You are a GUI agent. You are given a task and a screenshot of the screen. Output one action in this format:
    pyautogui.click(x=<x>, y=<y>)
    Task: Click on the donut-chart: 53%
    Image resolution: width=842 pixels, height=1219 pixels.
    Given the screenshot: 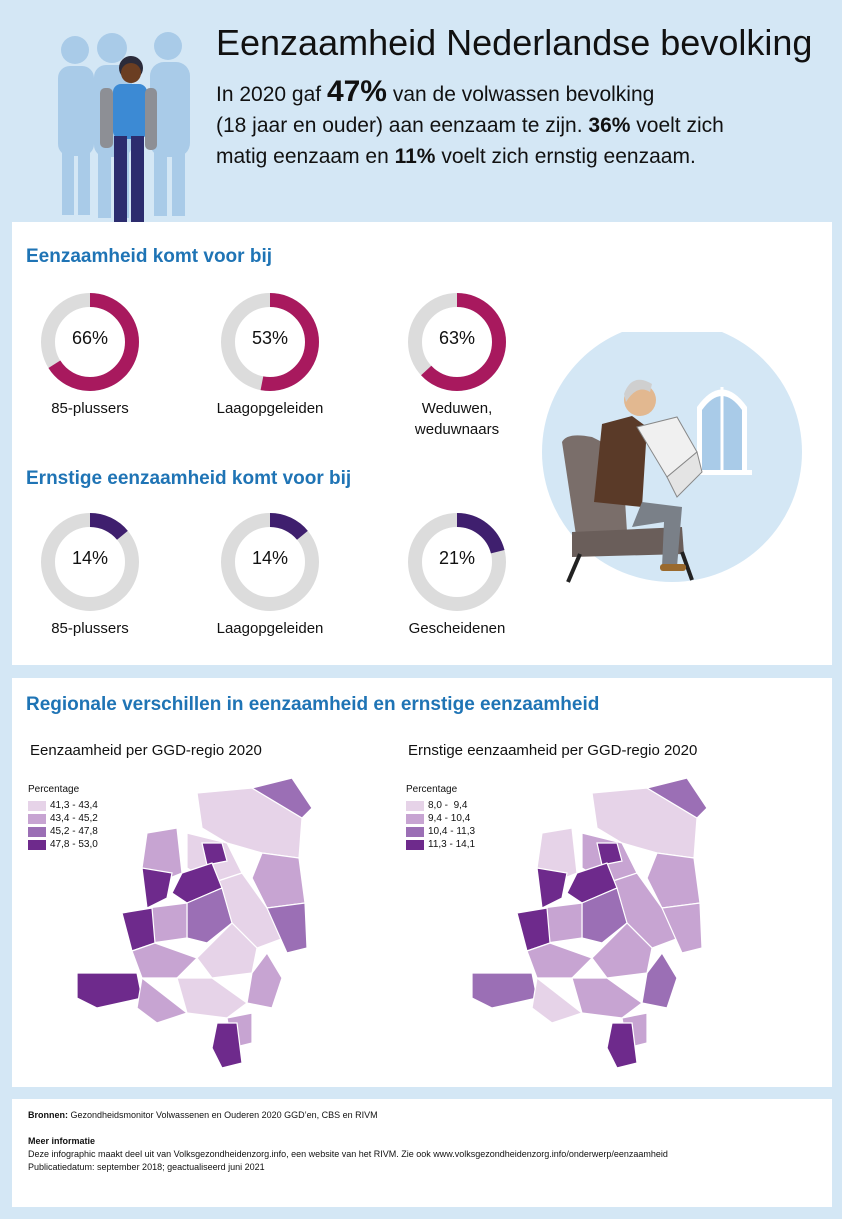 What is the action you would take?
    pyautogui.click(x=270, y=342)
    